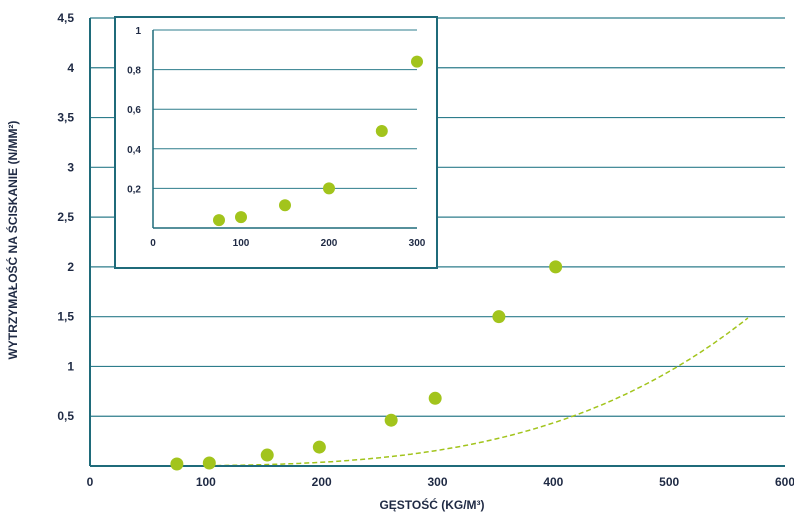  What do you see at coordinates (431, 504) in the screenshot?
I see `x-axis-title: GĘSTOŚĆ (KG/M³)` at bounding box center [431, 504].